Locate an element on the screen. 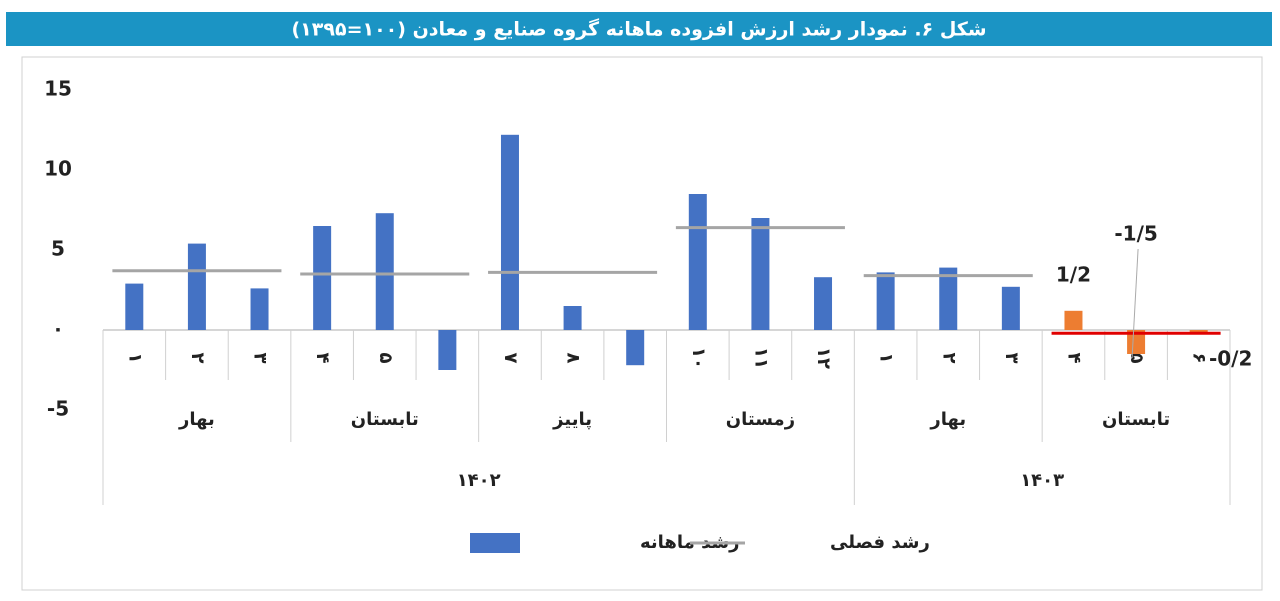 The width and height of the screenshot is (1280, 601). y-tick-label: 10 is located at coordinates (58, 169).